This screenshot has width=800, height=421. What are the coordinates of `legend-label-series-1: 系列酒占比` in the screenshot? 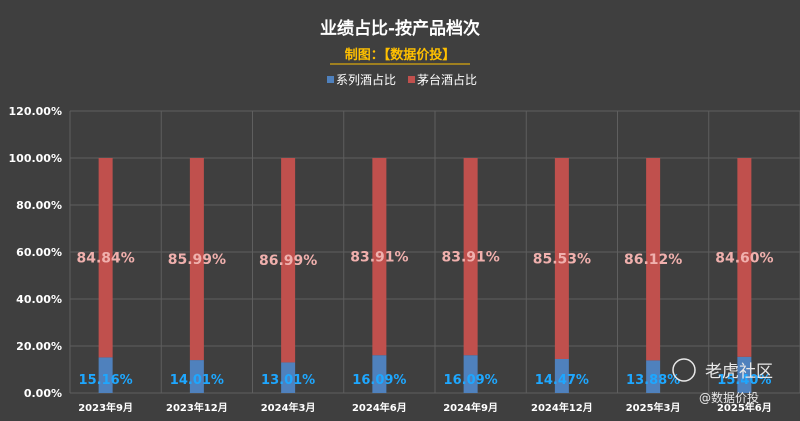 It's located at (366, 79).